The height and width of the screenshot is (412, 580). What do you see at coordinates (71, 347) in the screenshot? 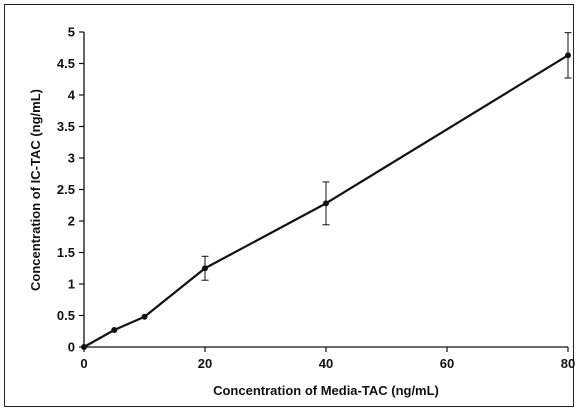
I see `y-tick-label: 0` at bounding box center [71, 347].